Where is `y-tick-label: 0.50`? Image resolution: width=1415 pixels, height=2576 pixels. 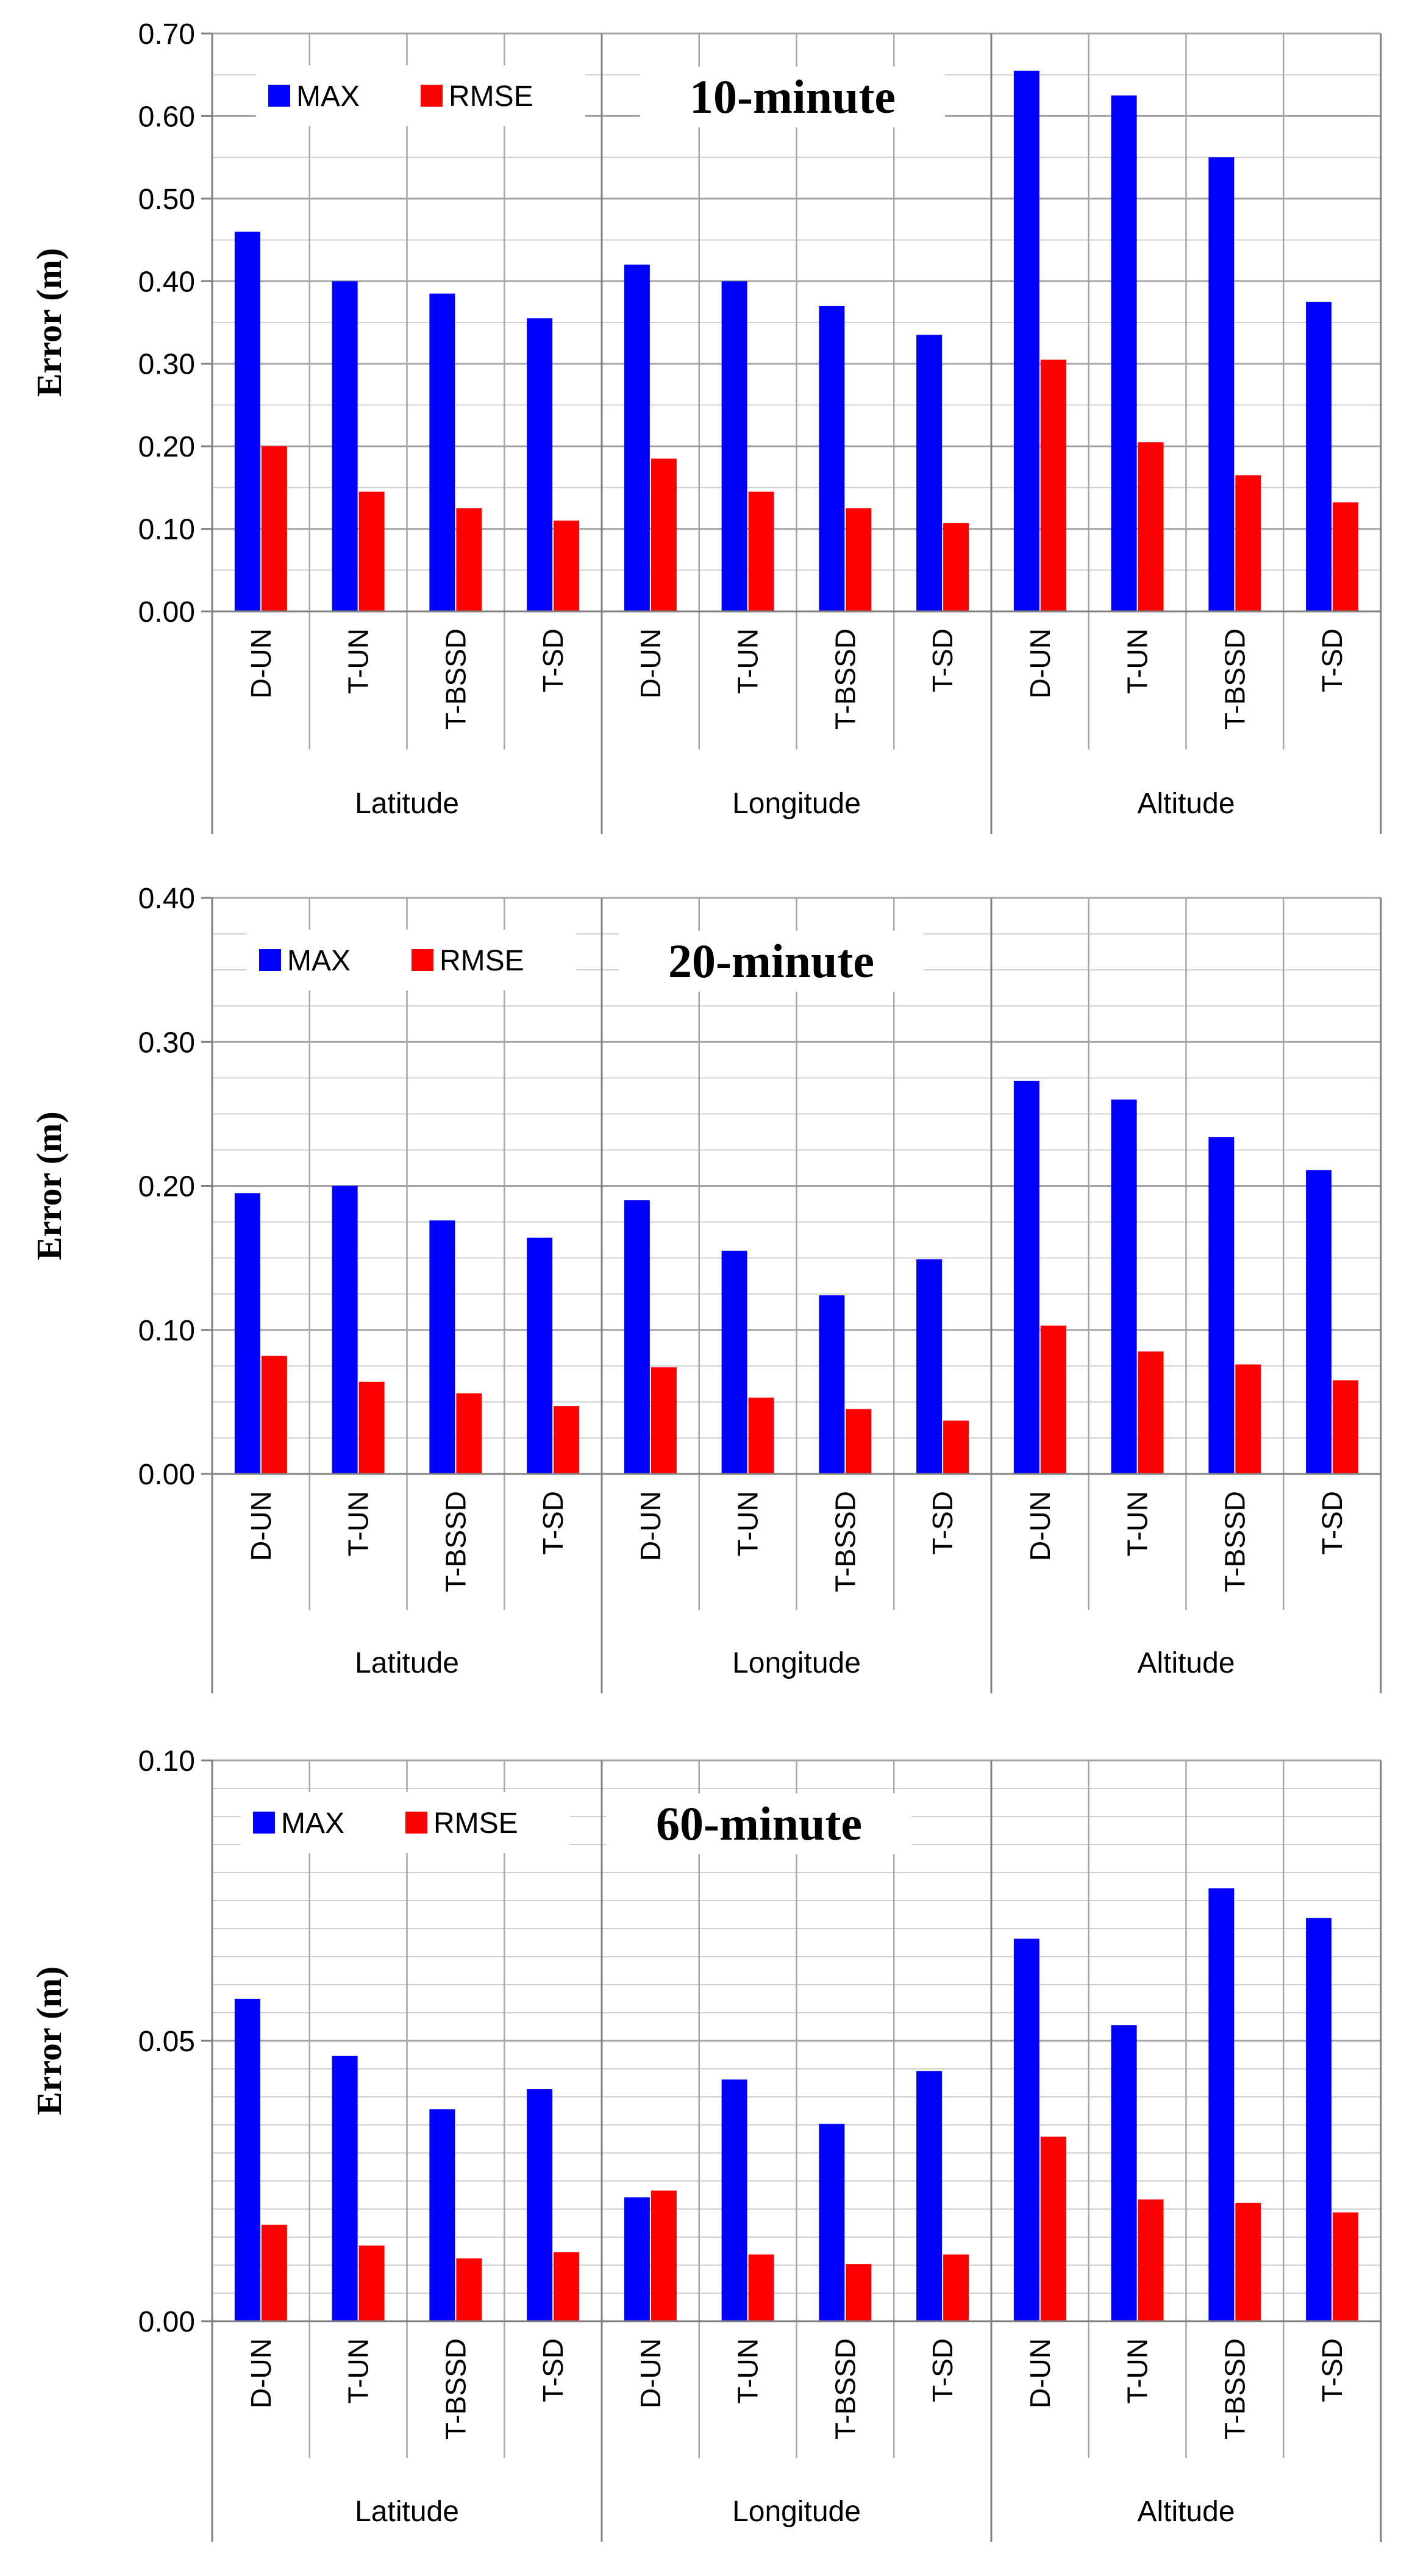 y-tick-label: 0.50 is located at coordinates (167, 199).